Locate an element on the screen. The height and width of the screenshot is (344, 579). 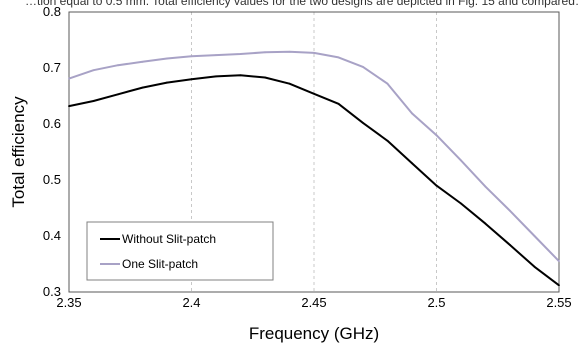
y-tick-label: 0.5 is located at coordinates (52, 179).